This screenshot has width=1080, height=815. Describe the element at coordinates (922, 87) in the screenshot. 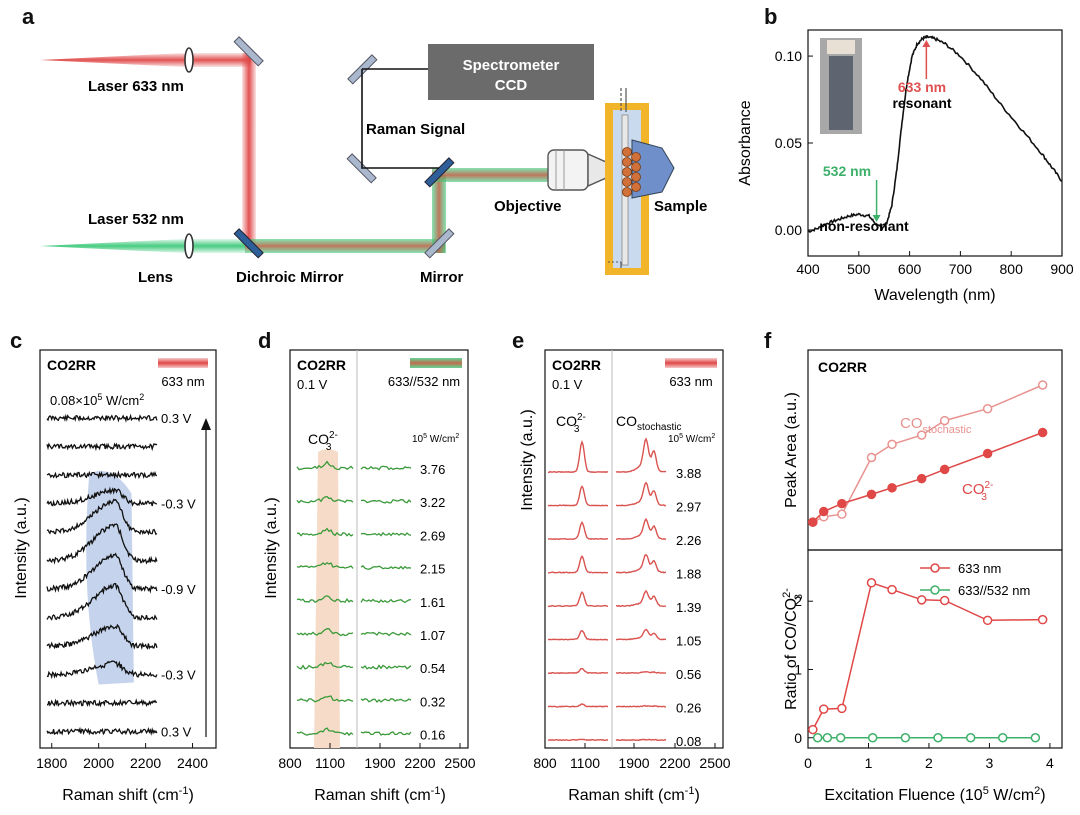

I see `annotation-633-nm: 633 nm` at that location.